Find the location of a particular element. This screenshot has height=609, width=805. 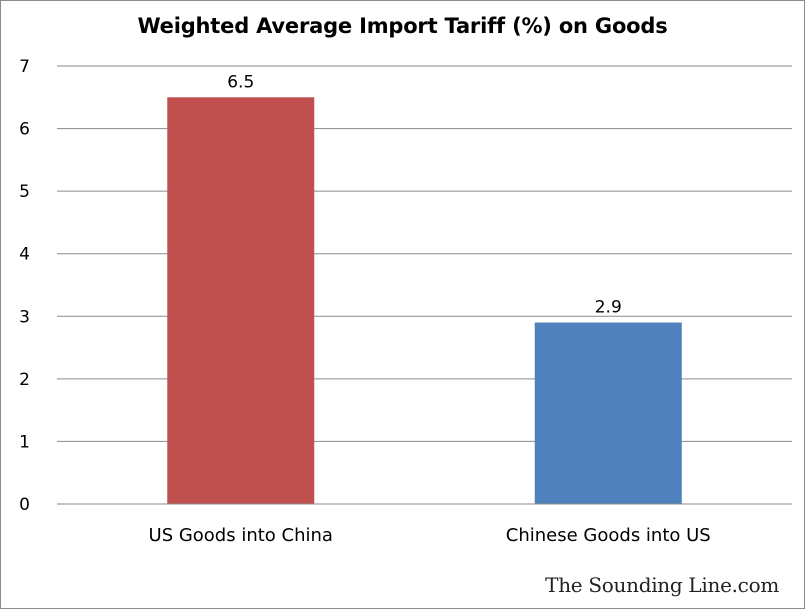

category-label: Chinese Goods into US is located at coordinates (608, 535).